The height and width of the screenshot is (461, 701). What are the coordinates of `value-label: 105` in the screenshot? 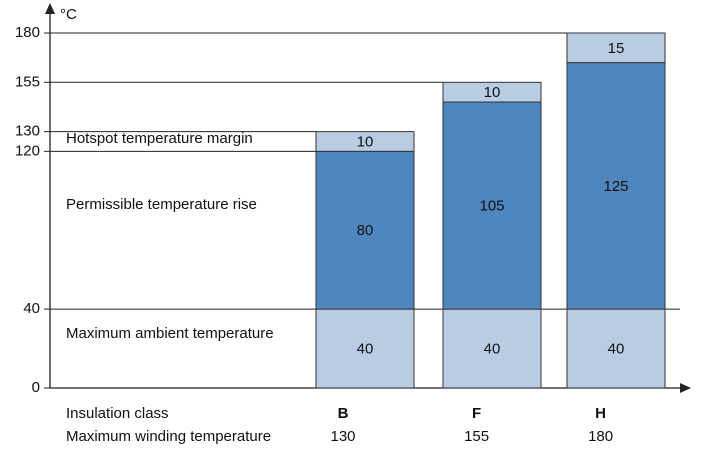 It's located at (491, 206).